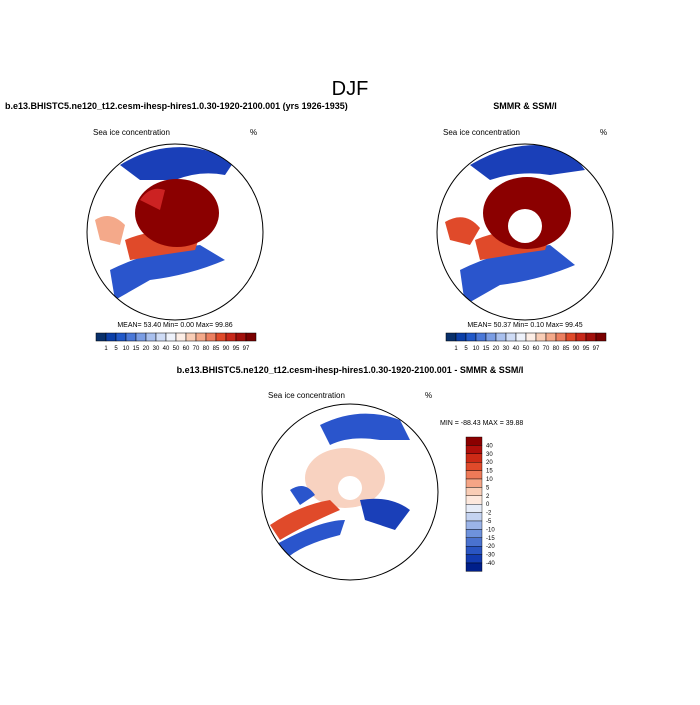  What do you see at coordinates (456, 349) in the screenshot?
I see `colorbar-label: 1` at bounding box center [456, 349].